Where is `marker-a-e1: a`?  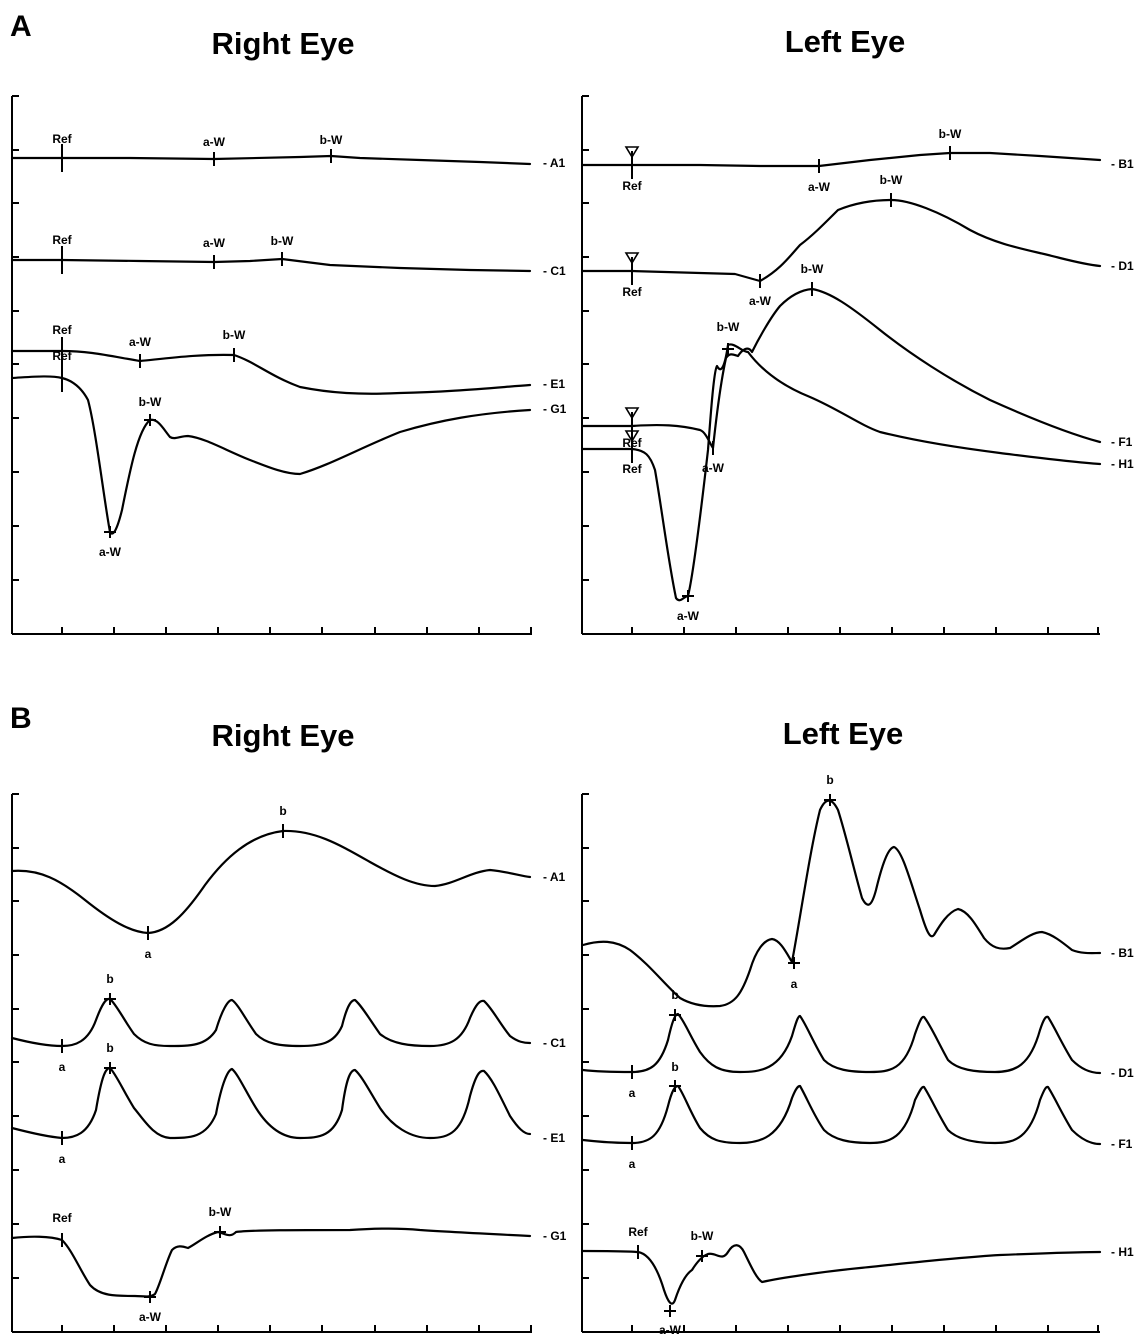
marker-a-e1: a is located at coordinates (62, 1148).